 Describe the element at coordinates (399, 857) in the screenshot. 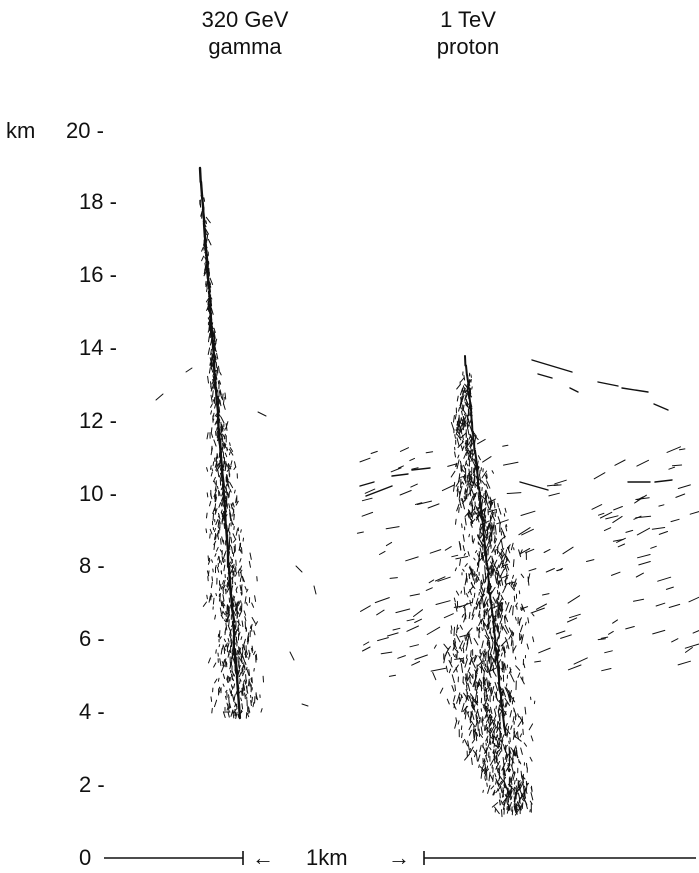

I see `scale-right-arrow: →` at that location.